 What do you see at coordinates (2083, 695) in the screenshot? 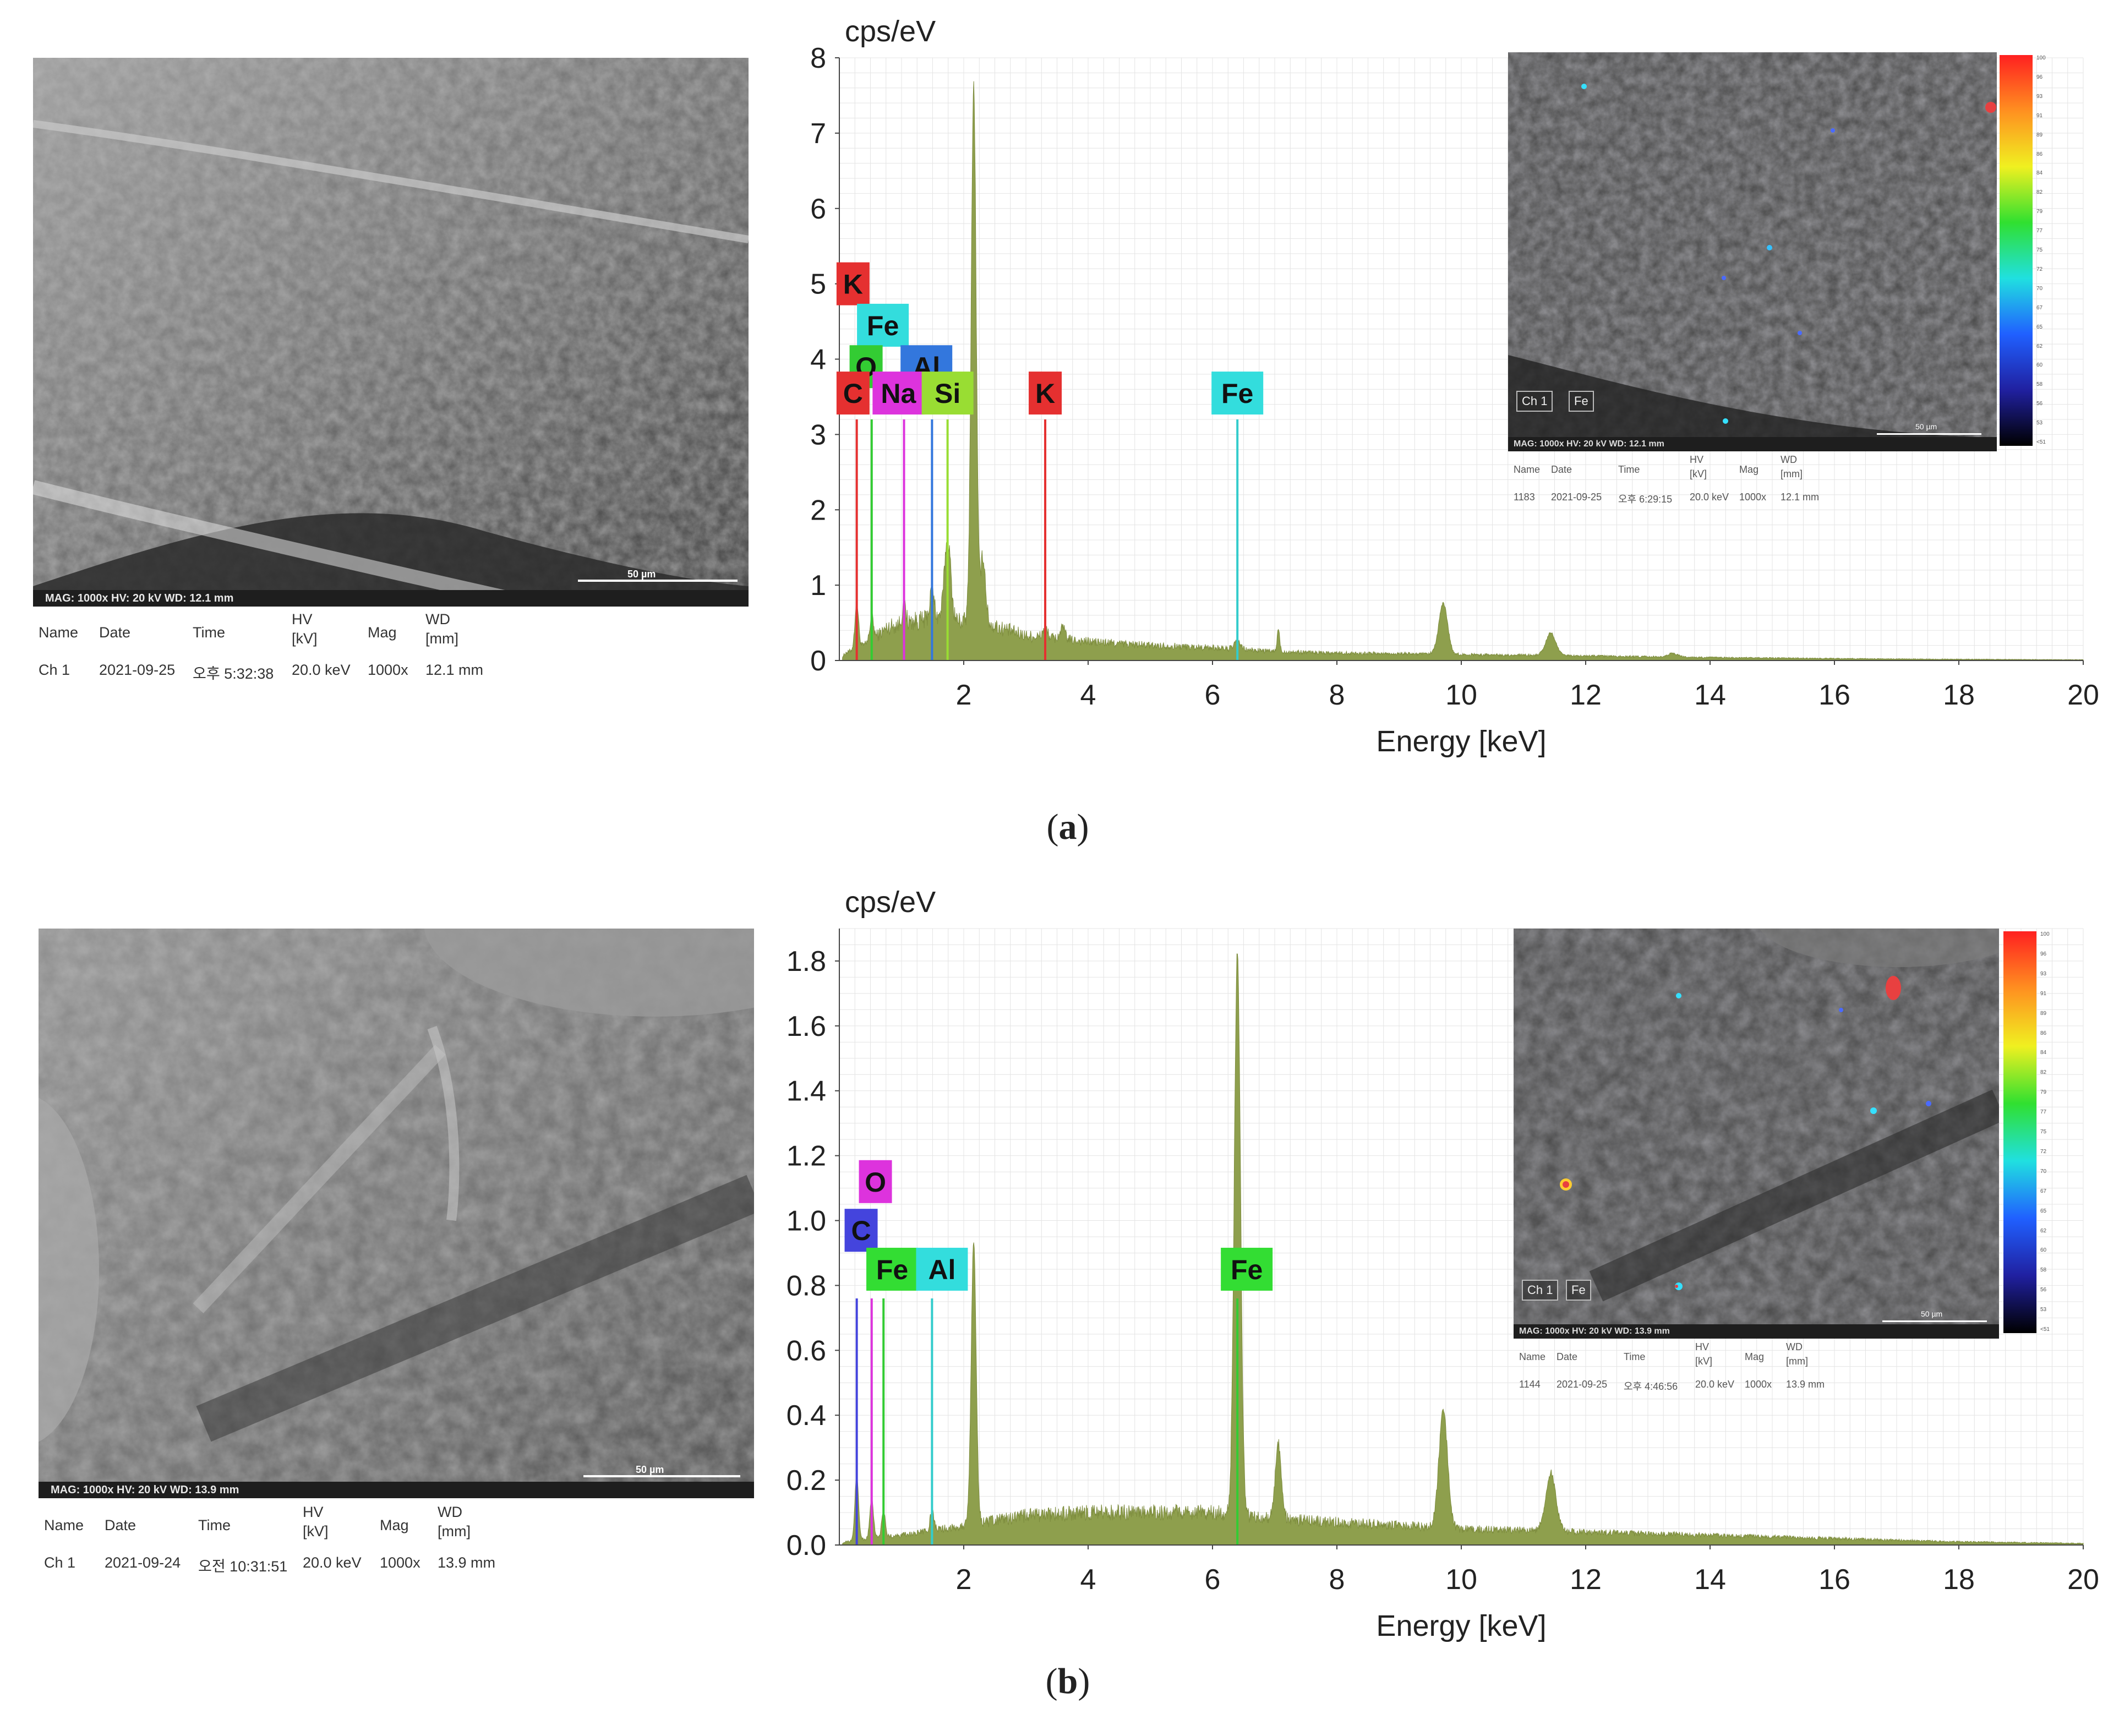
I see `x-tick-label: 20` at bounding box center [2083, 695].